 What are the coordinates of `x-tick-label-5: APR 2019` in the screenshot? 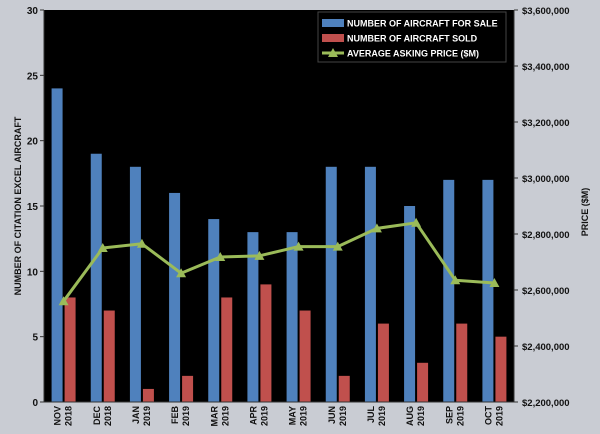 It's located at (258, 416).